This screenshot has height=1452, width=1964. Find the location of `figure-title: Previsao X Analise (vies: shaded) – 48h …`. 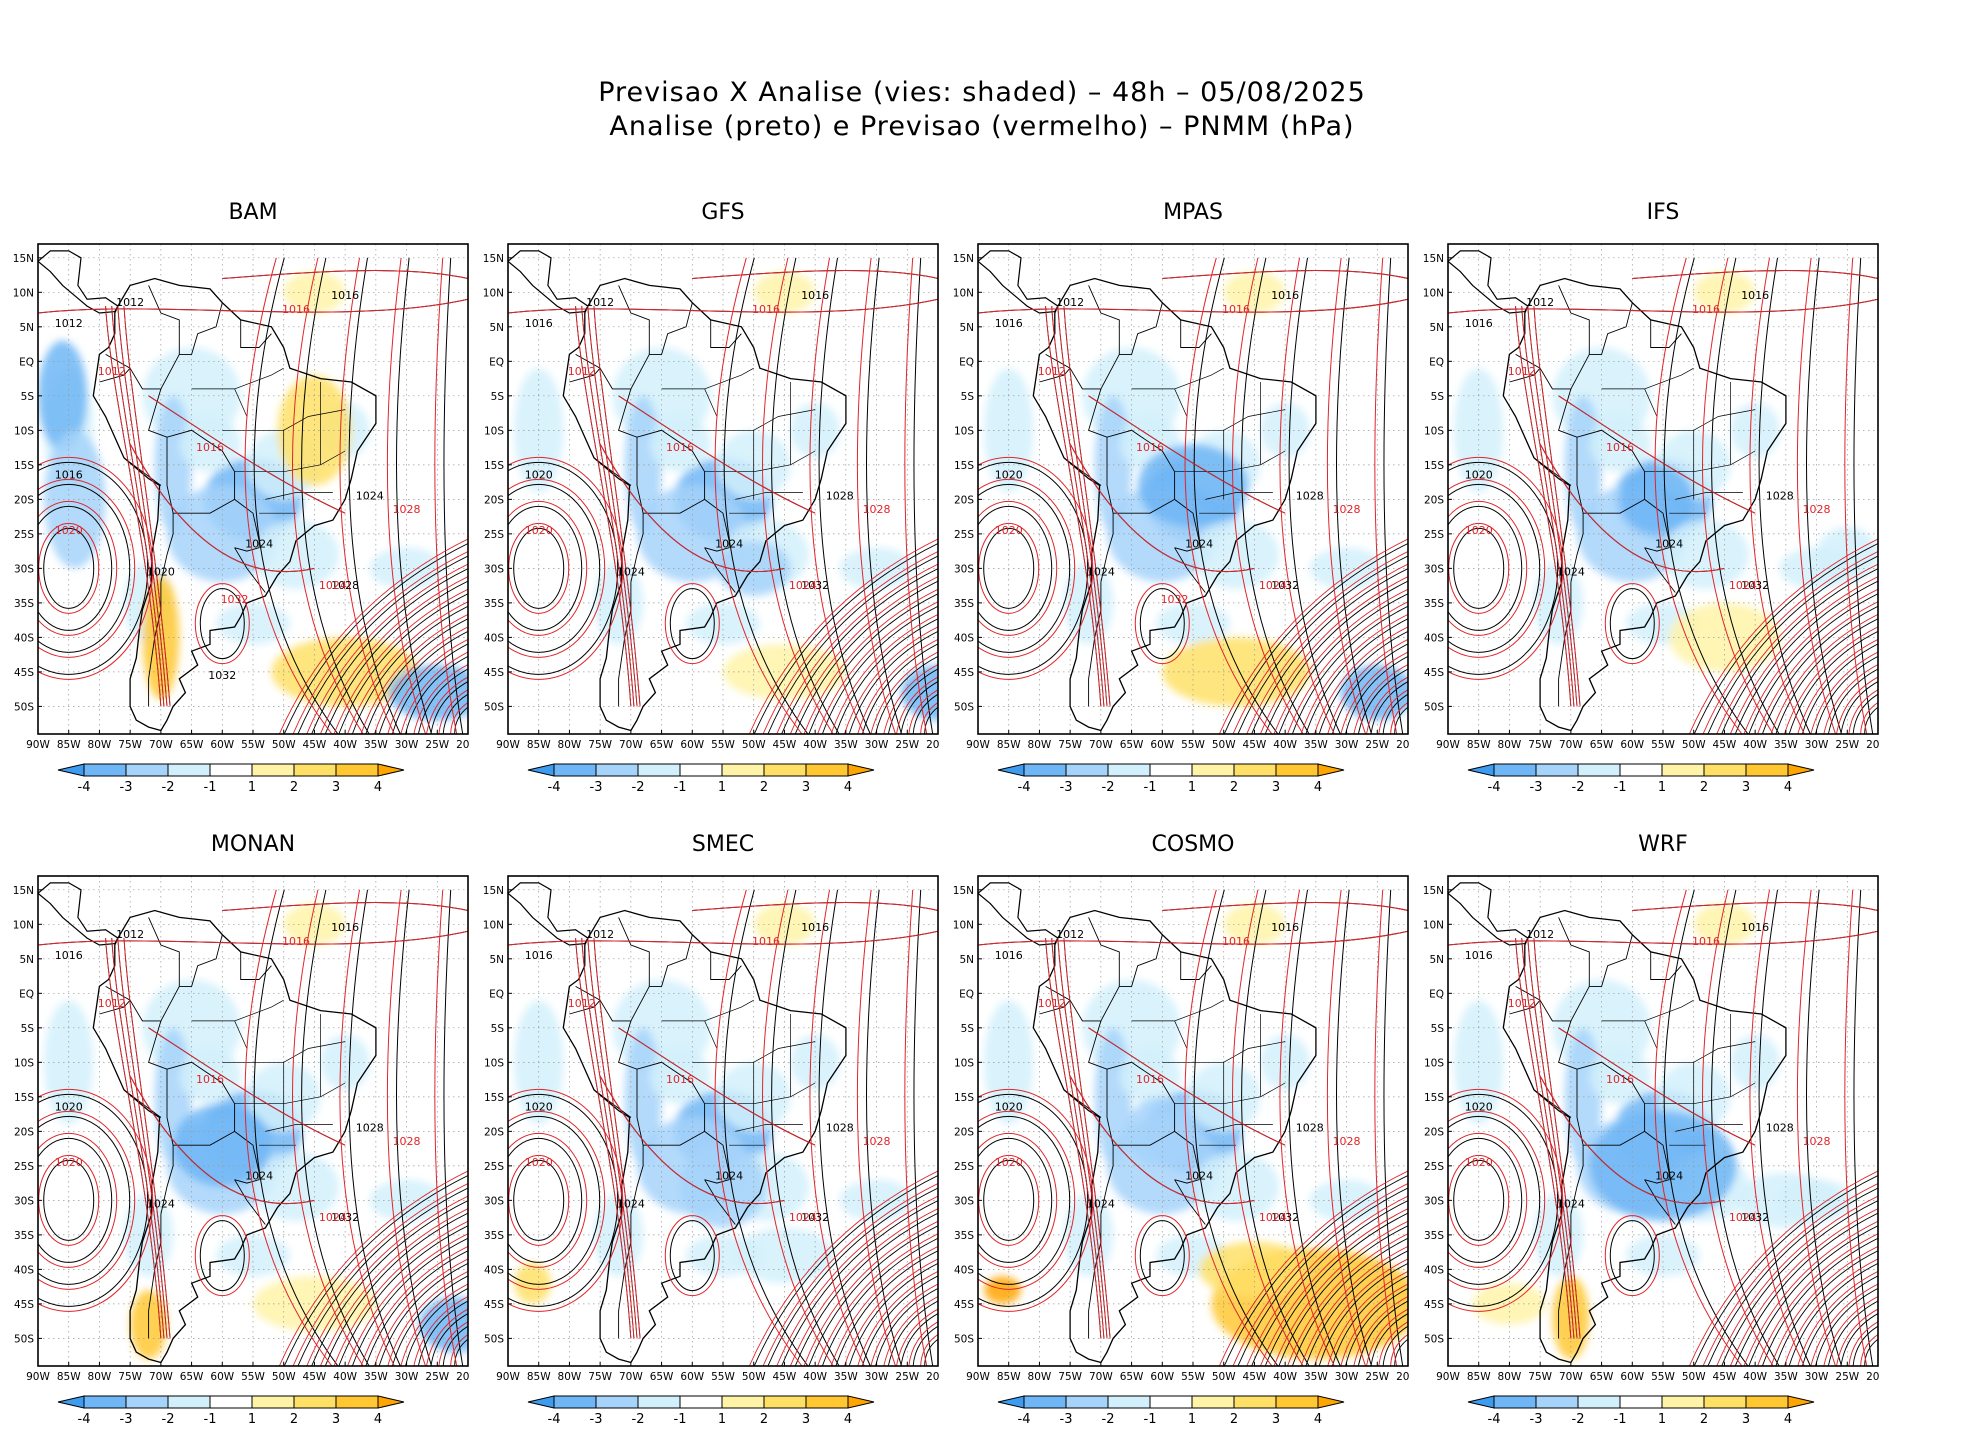

figure-title: Previsao X Analise (vies: shaded) – 48h … is located at coordinates (982, 110).